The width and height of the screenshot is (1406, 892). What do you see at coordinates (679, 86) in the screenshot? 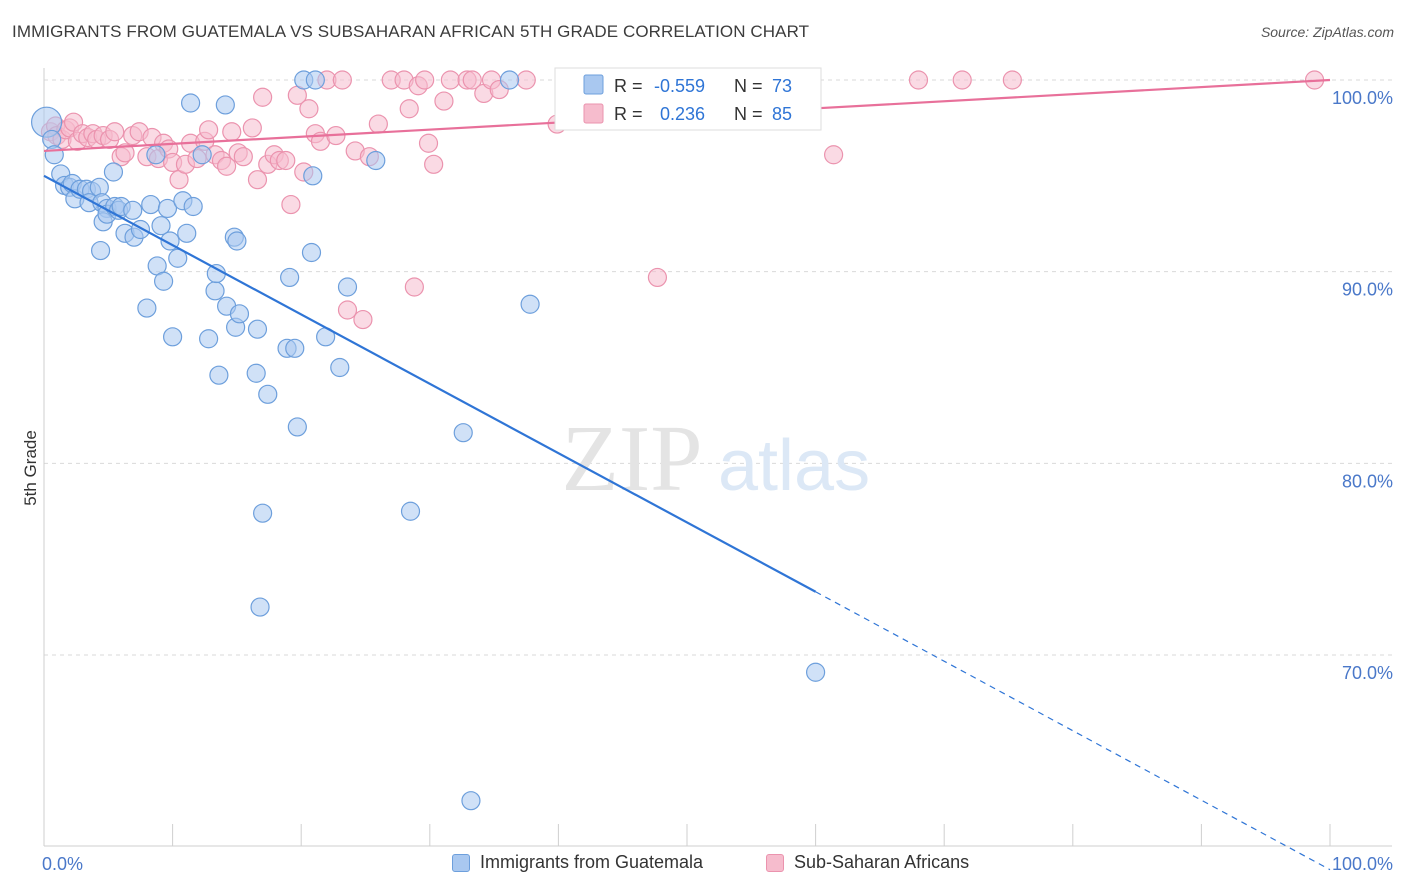
I see `legend-r-value: -0.559` at bounding box center [679, 86].